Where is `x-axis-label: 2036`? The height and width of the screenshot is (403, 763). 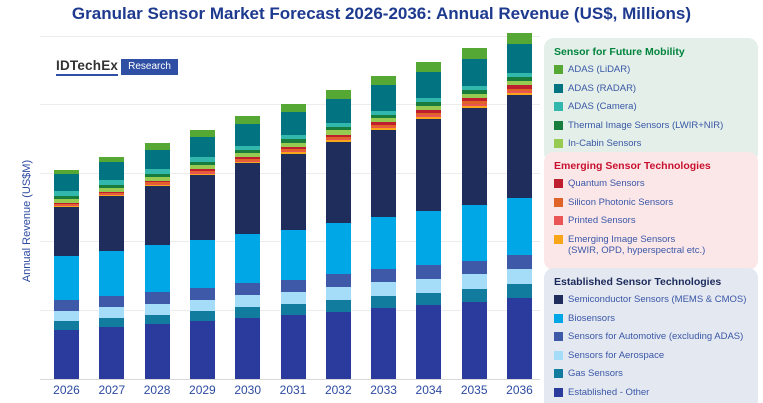
x-axis-label: 2036 is located at coordinates (519, 390).